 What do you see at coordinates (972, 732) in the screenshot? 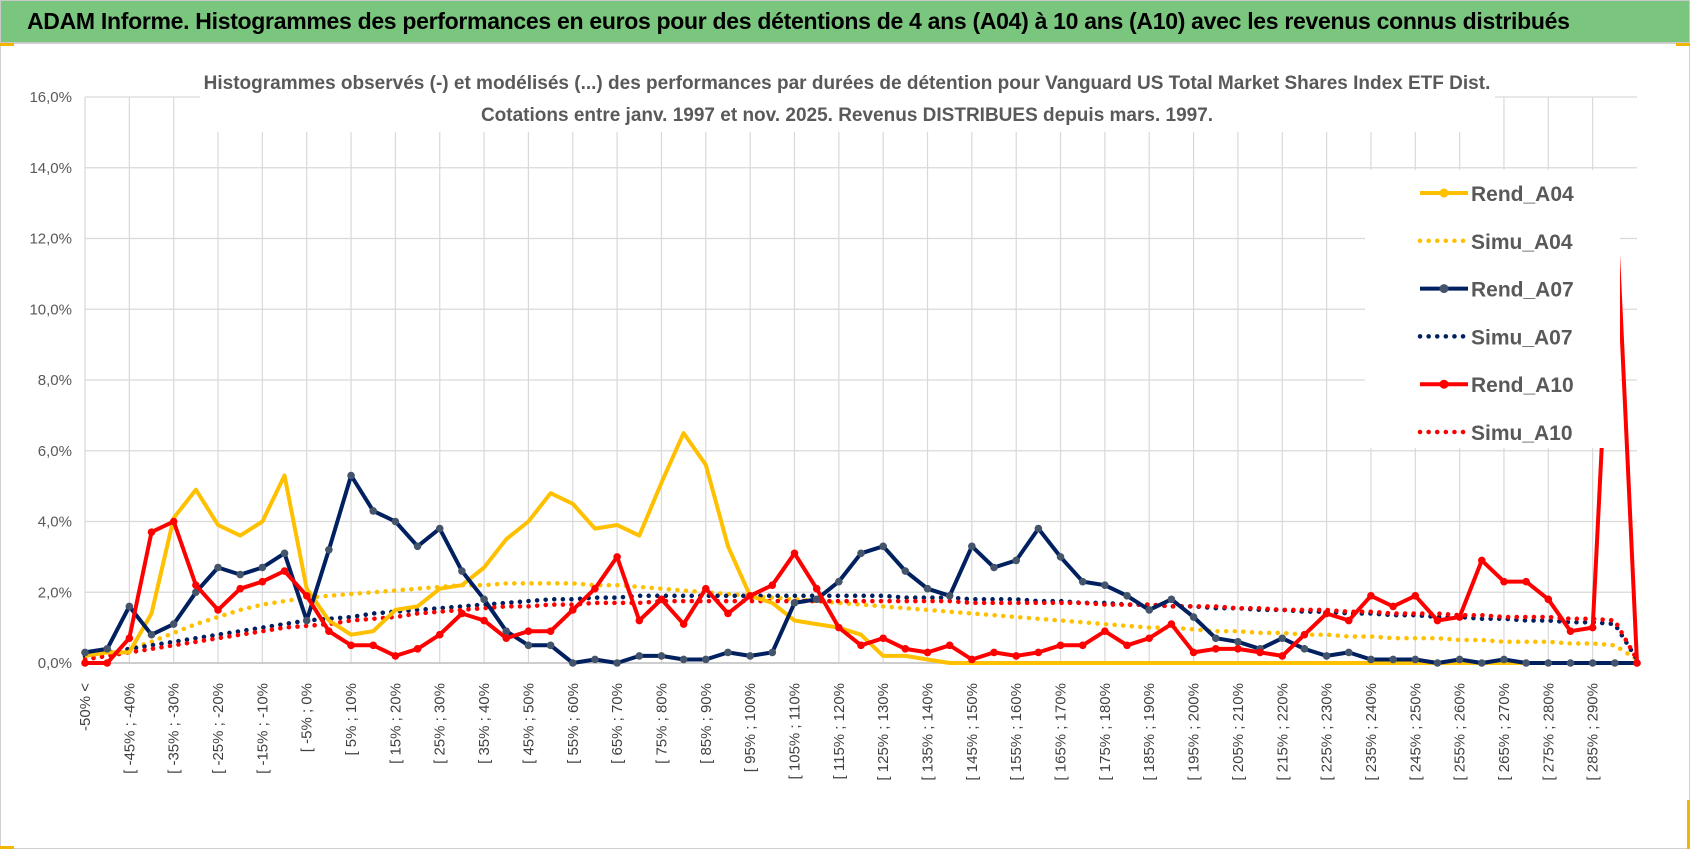
I see `x-tick-label: [ 145% ; 150%` at bounding box center [972, 732].